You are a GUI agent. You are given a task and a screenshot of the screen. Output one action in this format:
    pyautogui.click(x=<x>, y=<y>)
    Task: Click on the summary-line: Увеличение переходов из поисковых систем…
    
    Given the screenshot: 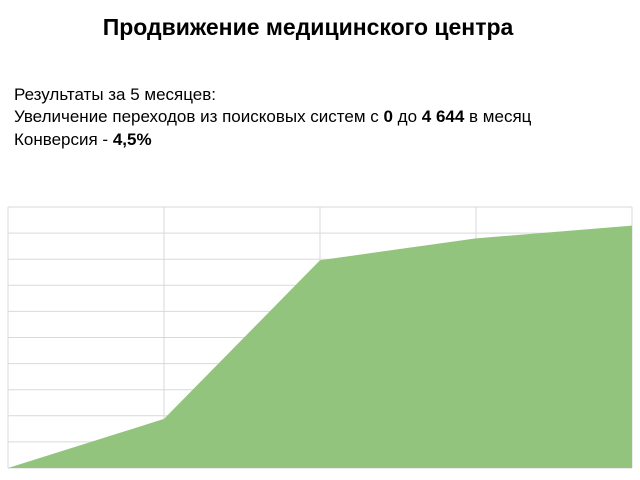 What is the action you would take?
    pyautogui.click(x=272, y=117)
    